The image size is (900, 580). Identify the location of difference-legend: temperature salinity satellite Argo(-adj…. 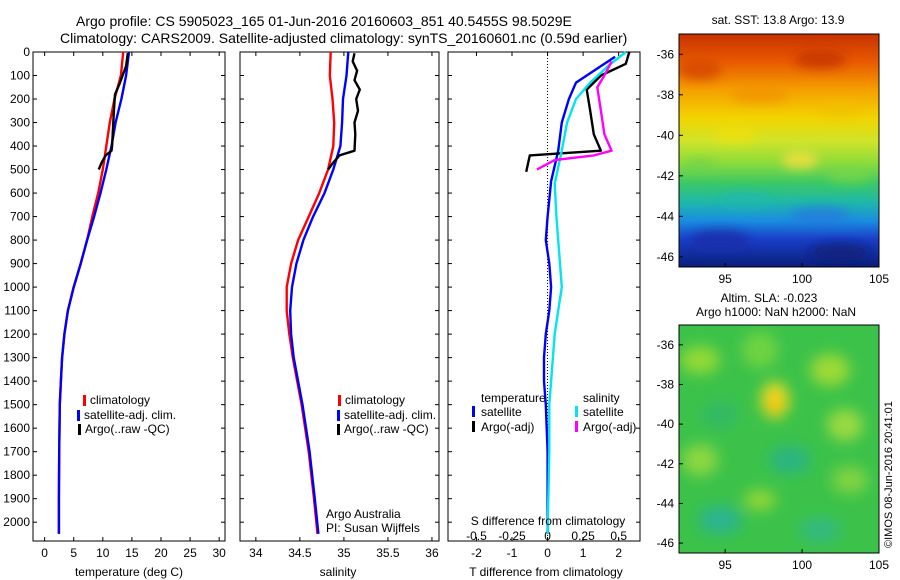
(554, 412).